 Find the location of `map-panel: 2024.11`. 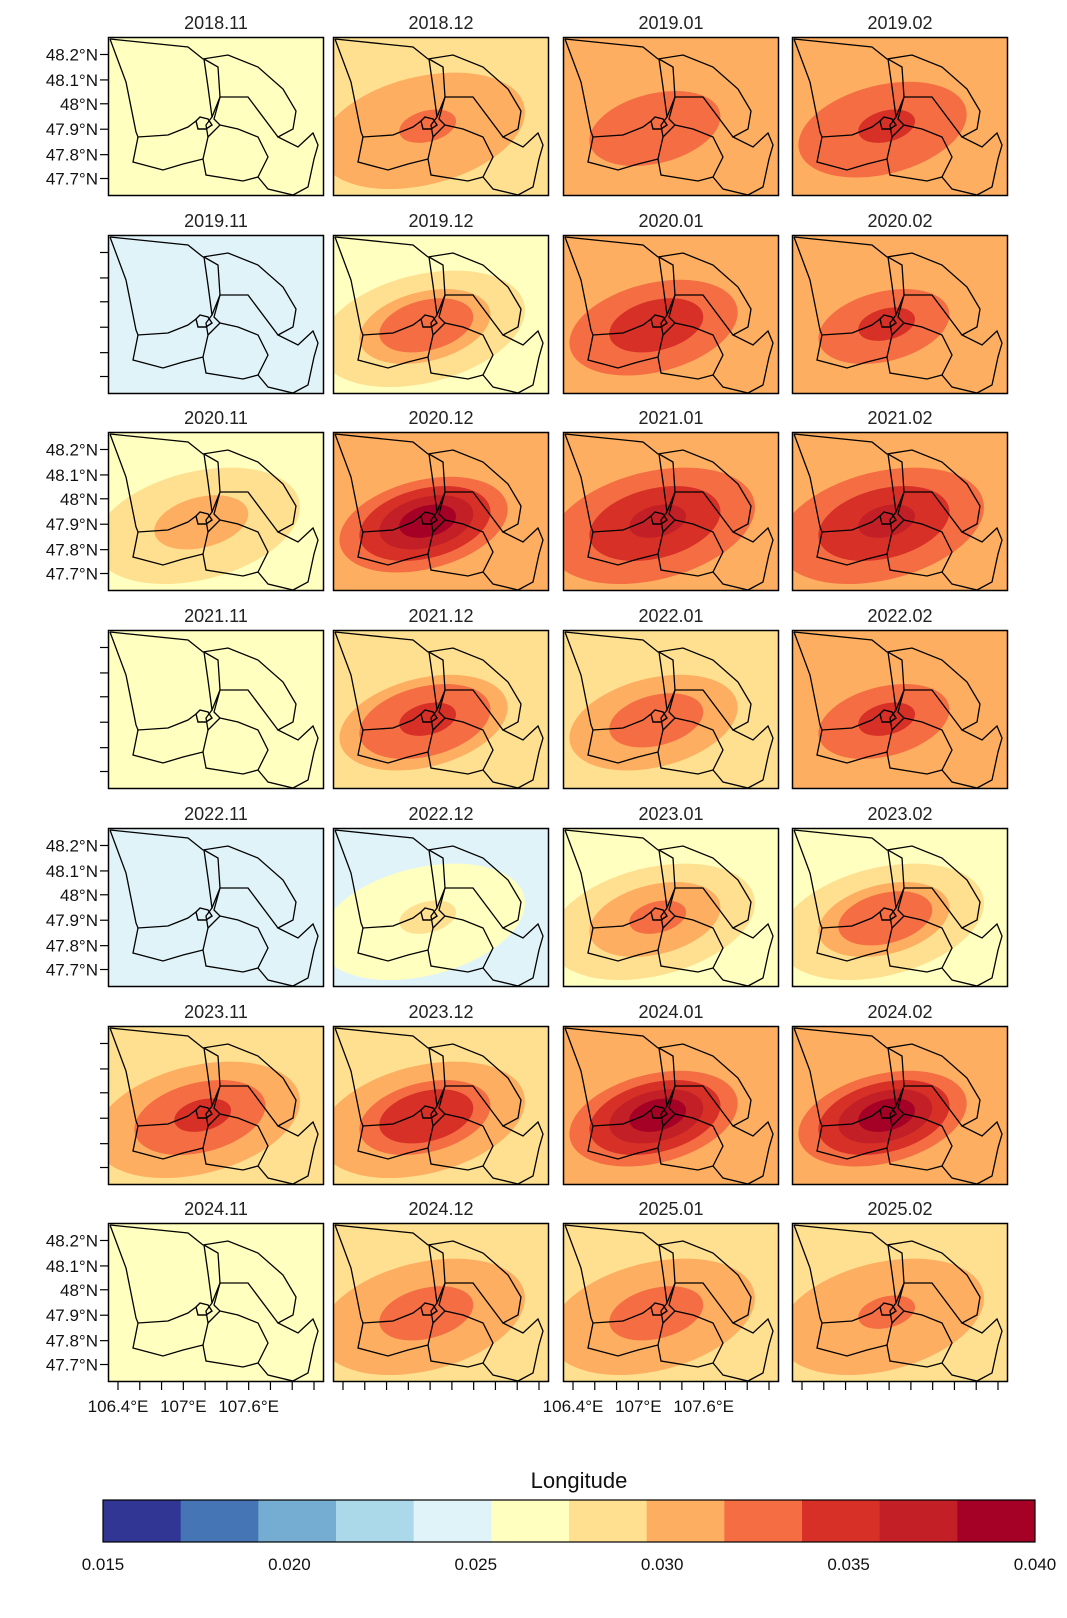

map-panel: 2024.11 is located at coordinates (216, 1291).